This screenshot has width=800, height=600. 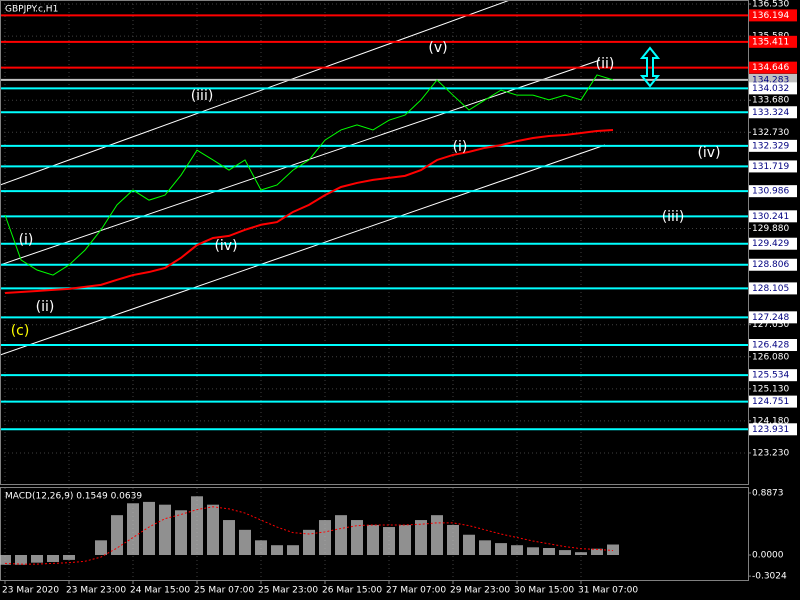 I want to click on x-tick-label: 23 Mar 2020, so click(x=30, y=591).